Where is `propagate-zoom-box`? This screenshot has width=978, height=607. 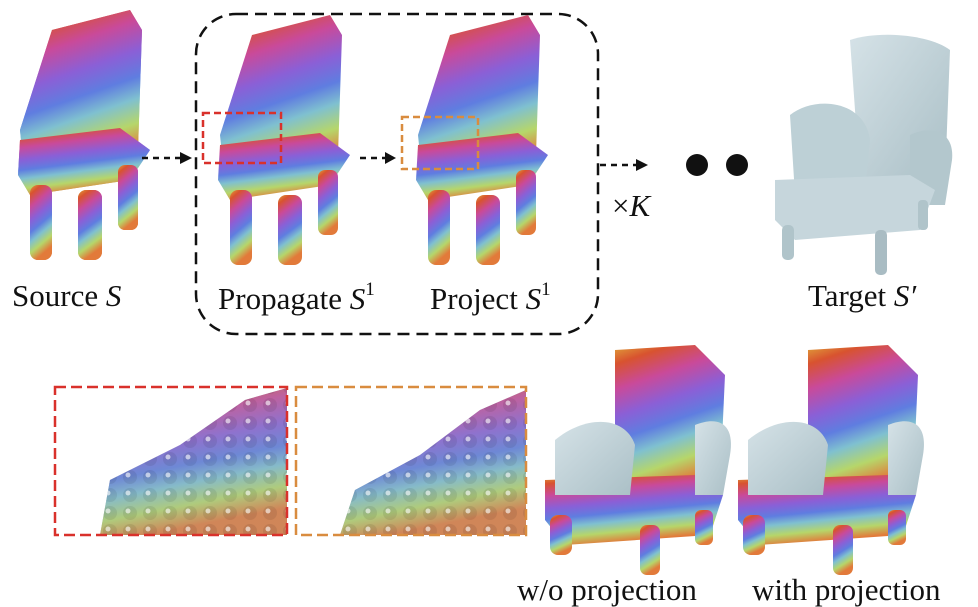
propagate-zoom-box is located at coordinates (242, 138).